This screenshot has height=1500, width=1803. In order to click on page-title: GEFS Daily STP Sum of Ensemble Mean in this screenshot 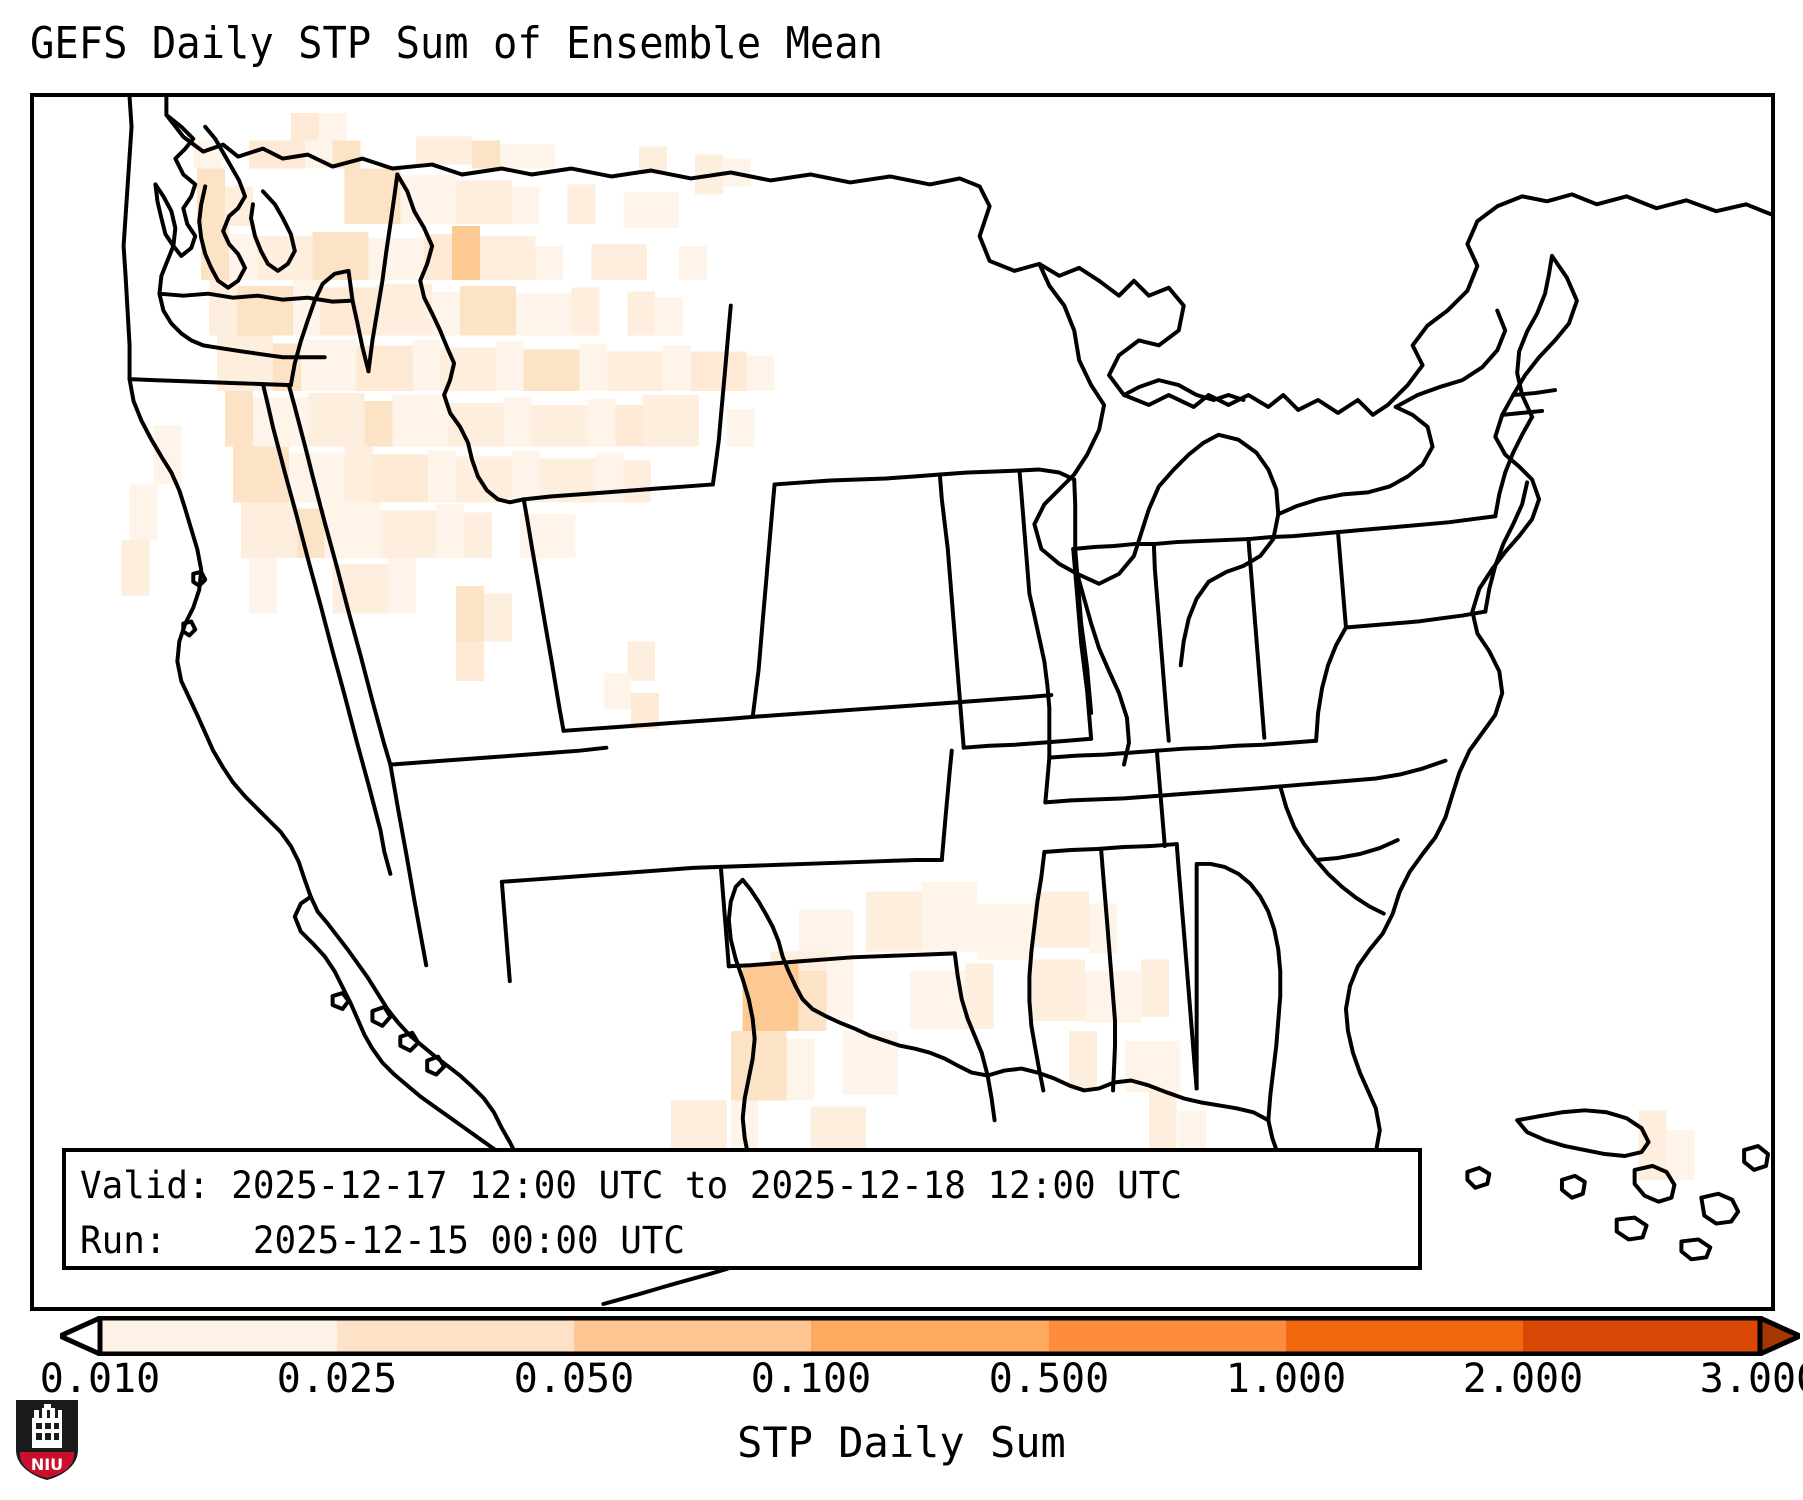, I will do `click(456, 43)`.